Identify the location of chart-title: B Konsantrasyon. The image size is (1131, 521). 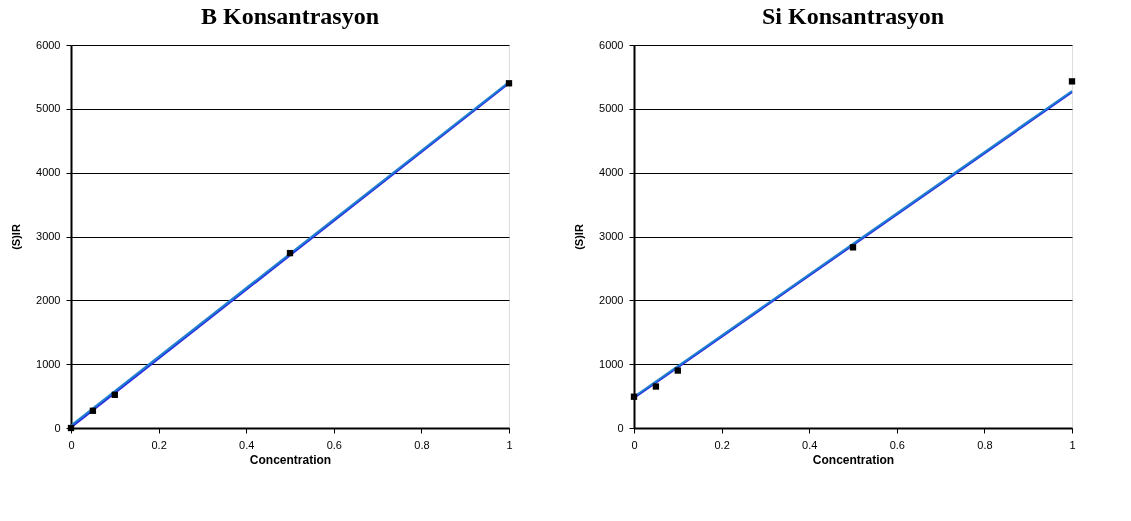
(290, 16).